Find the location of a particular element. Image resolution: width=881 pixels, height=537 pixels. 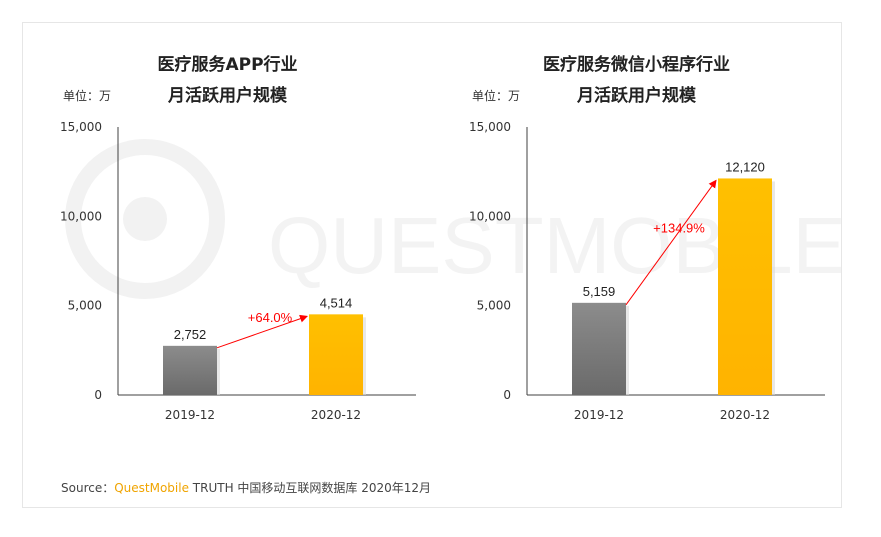

source-prefix: Source： is located at coordinates (88, 488).